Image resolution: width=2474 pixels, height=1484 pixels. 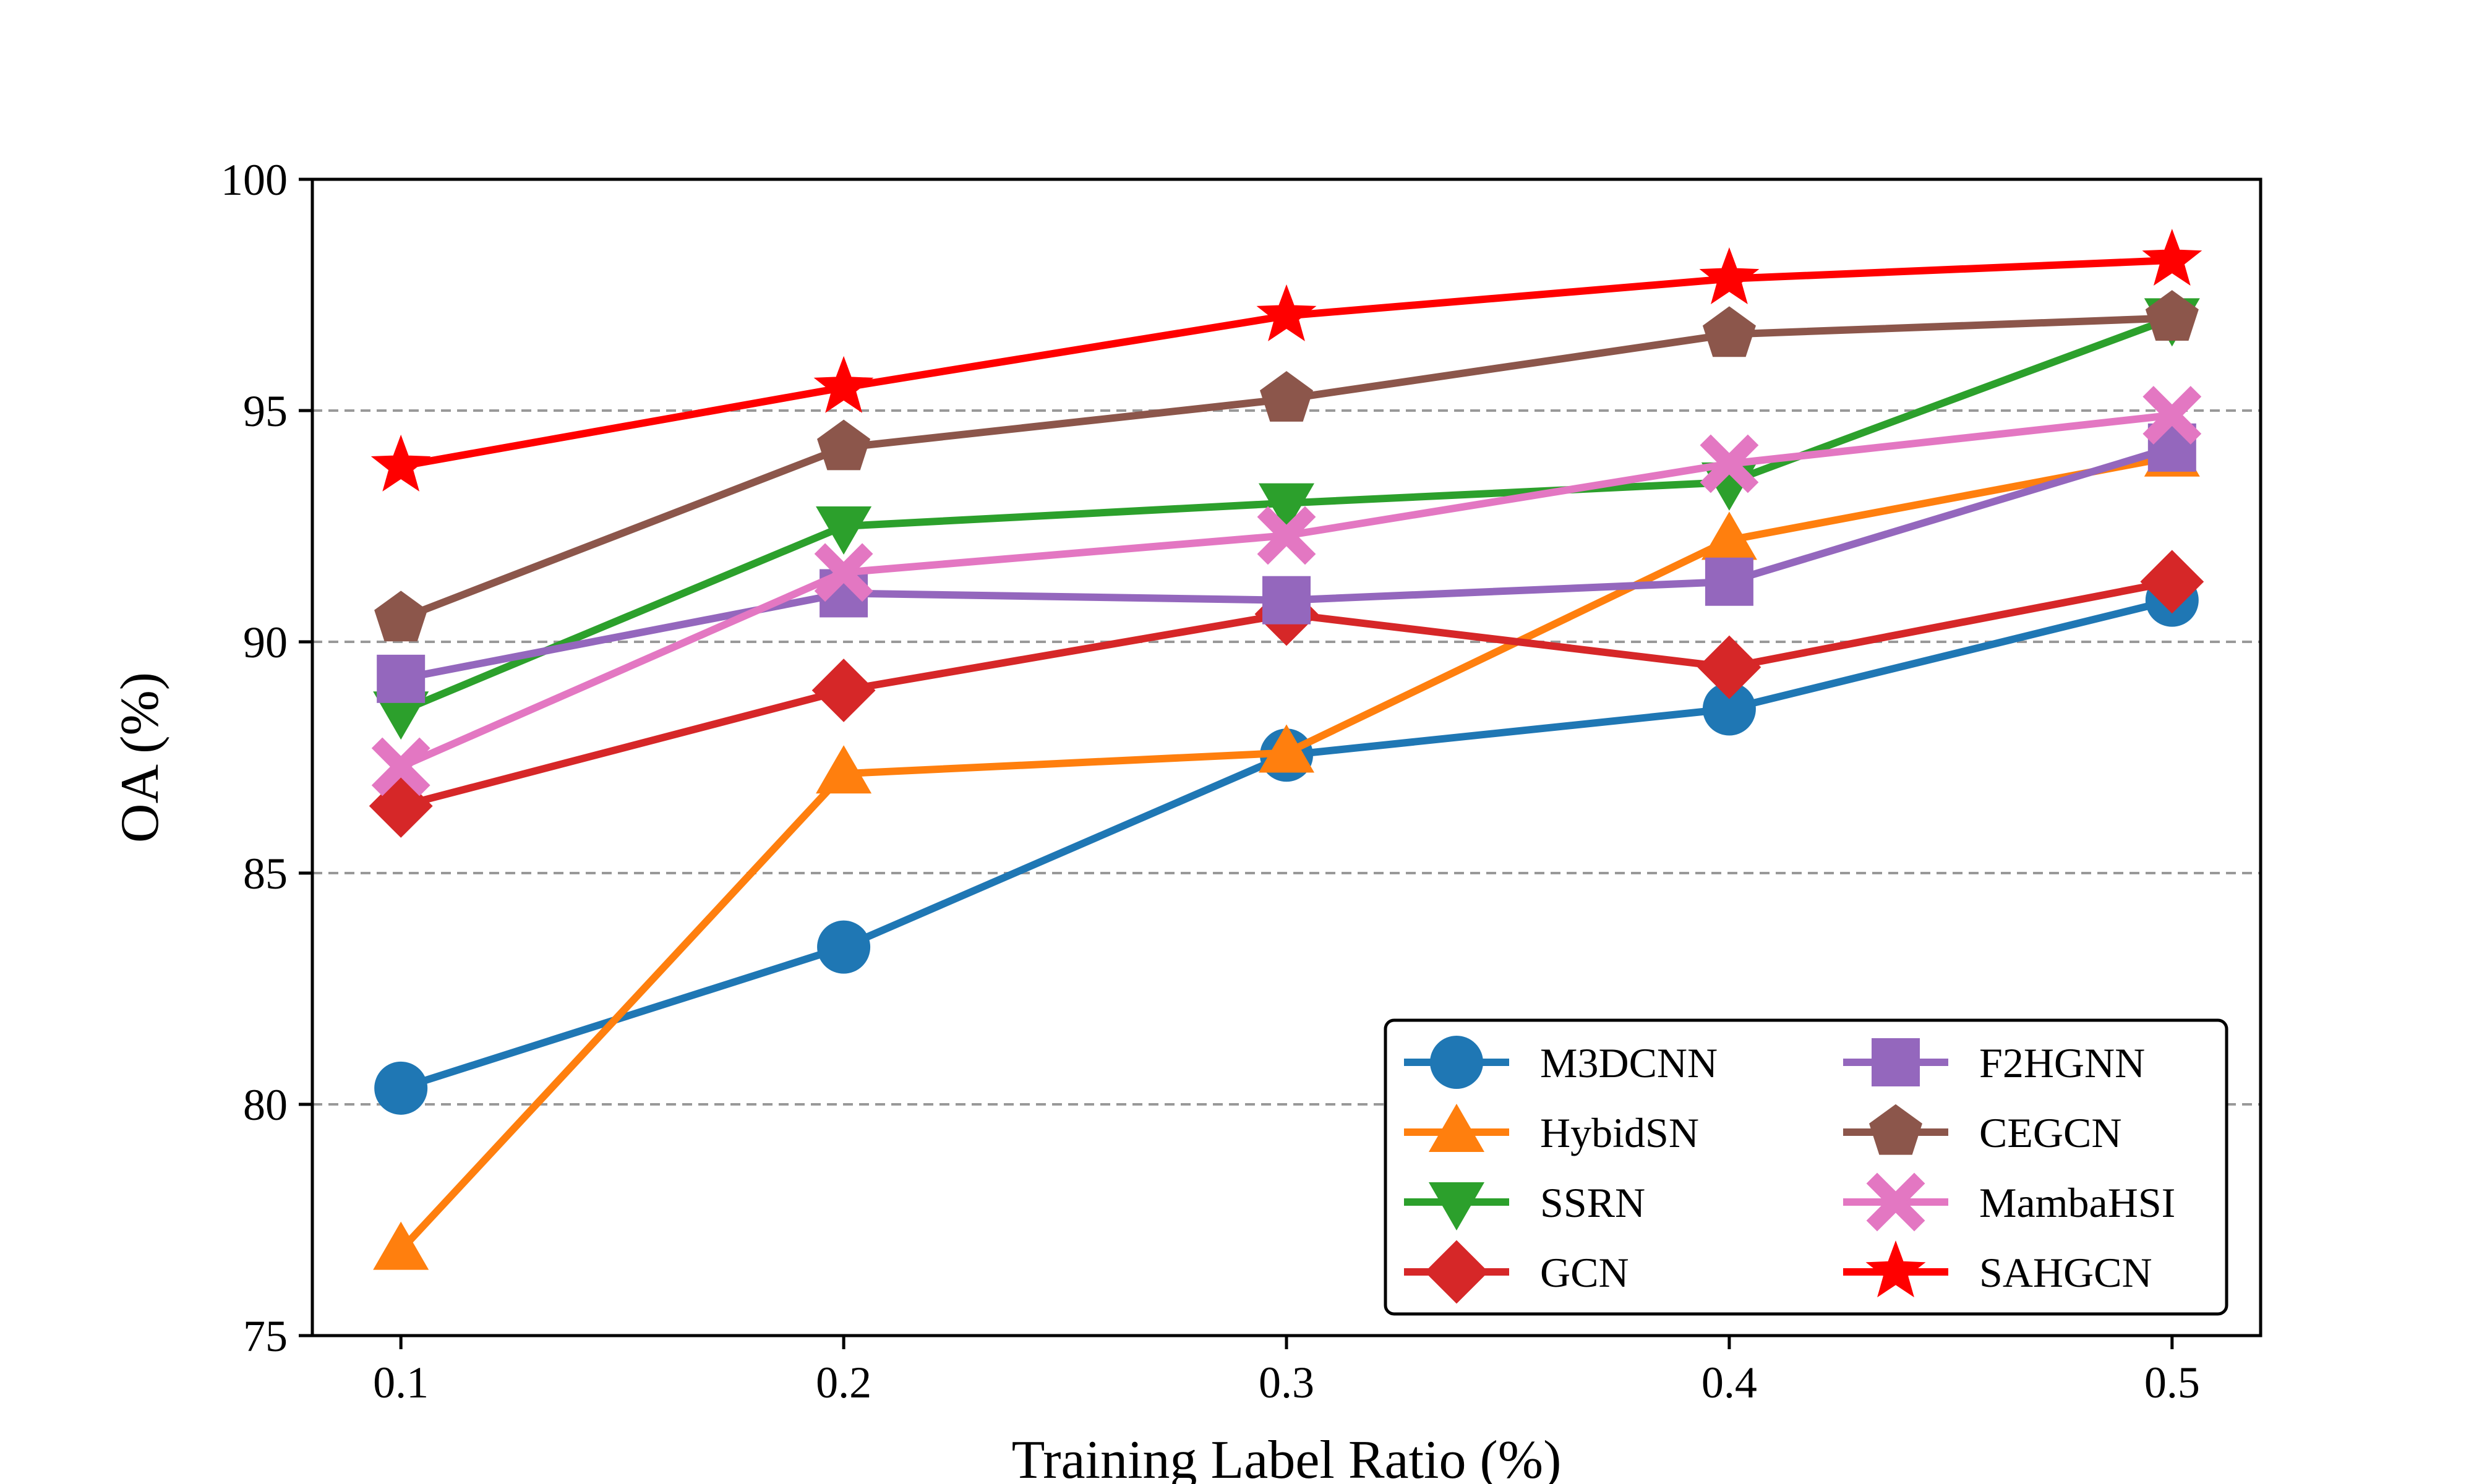 I want to click on legend-item-mambahsi: MambaHSI, so click(x=2009, y=1202).